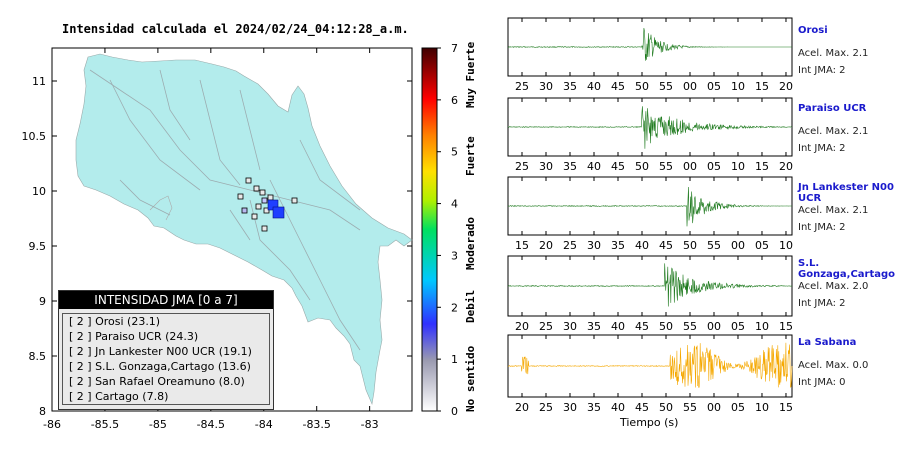 The width and height of the screenshot is (910, 460). Describe the element at coordinates (34, 136) in the screenshot. I see `y-tick-label: 10.5` at that location.